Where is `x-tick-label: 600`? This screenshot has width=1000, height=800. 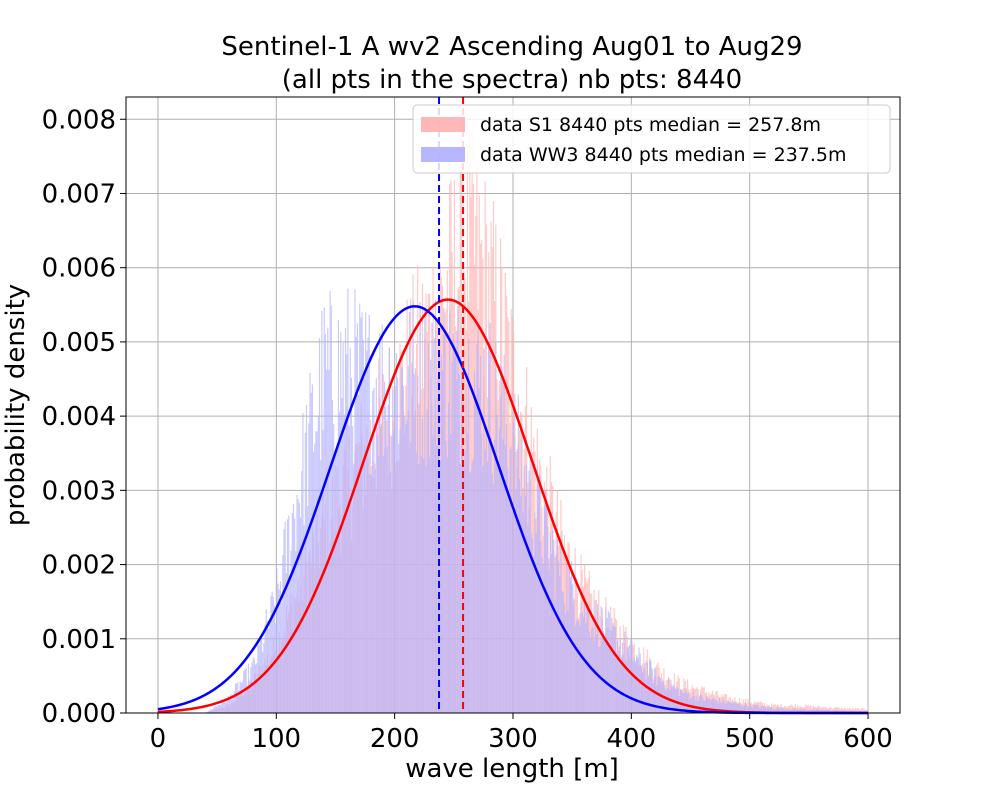
x-tick-label: 600 is located at coordinates (868, 739).